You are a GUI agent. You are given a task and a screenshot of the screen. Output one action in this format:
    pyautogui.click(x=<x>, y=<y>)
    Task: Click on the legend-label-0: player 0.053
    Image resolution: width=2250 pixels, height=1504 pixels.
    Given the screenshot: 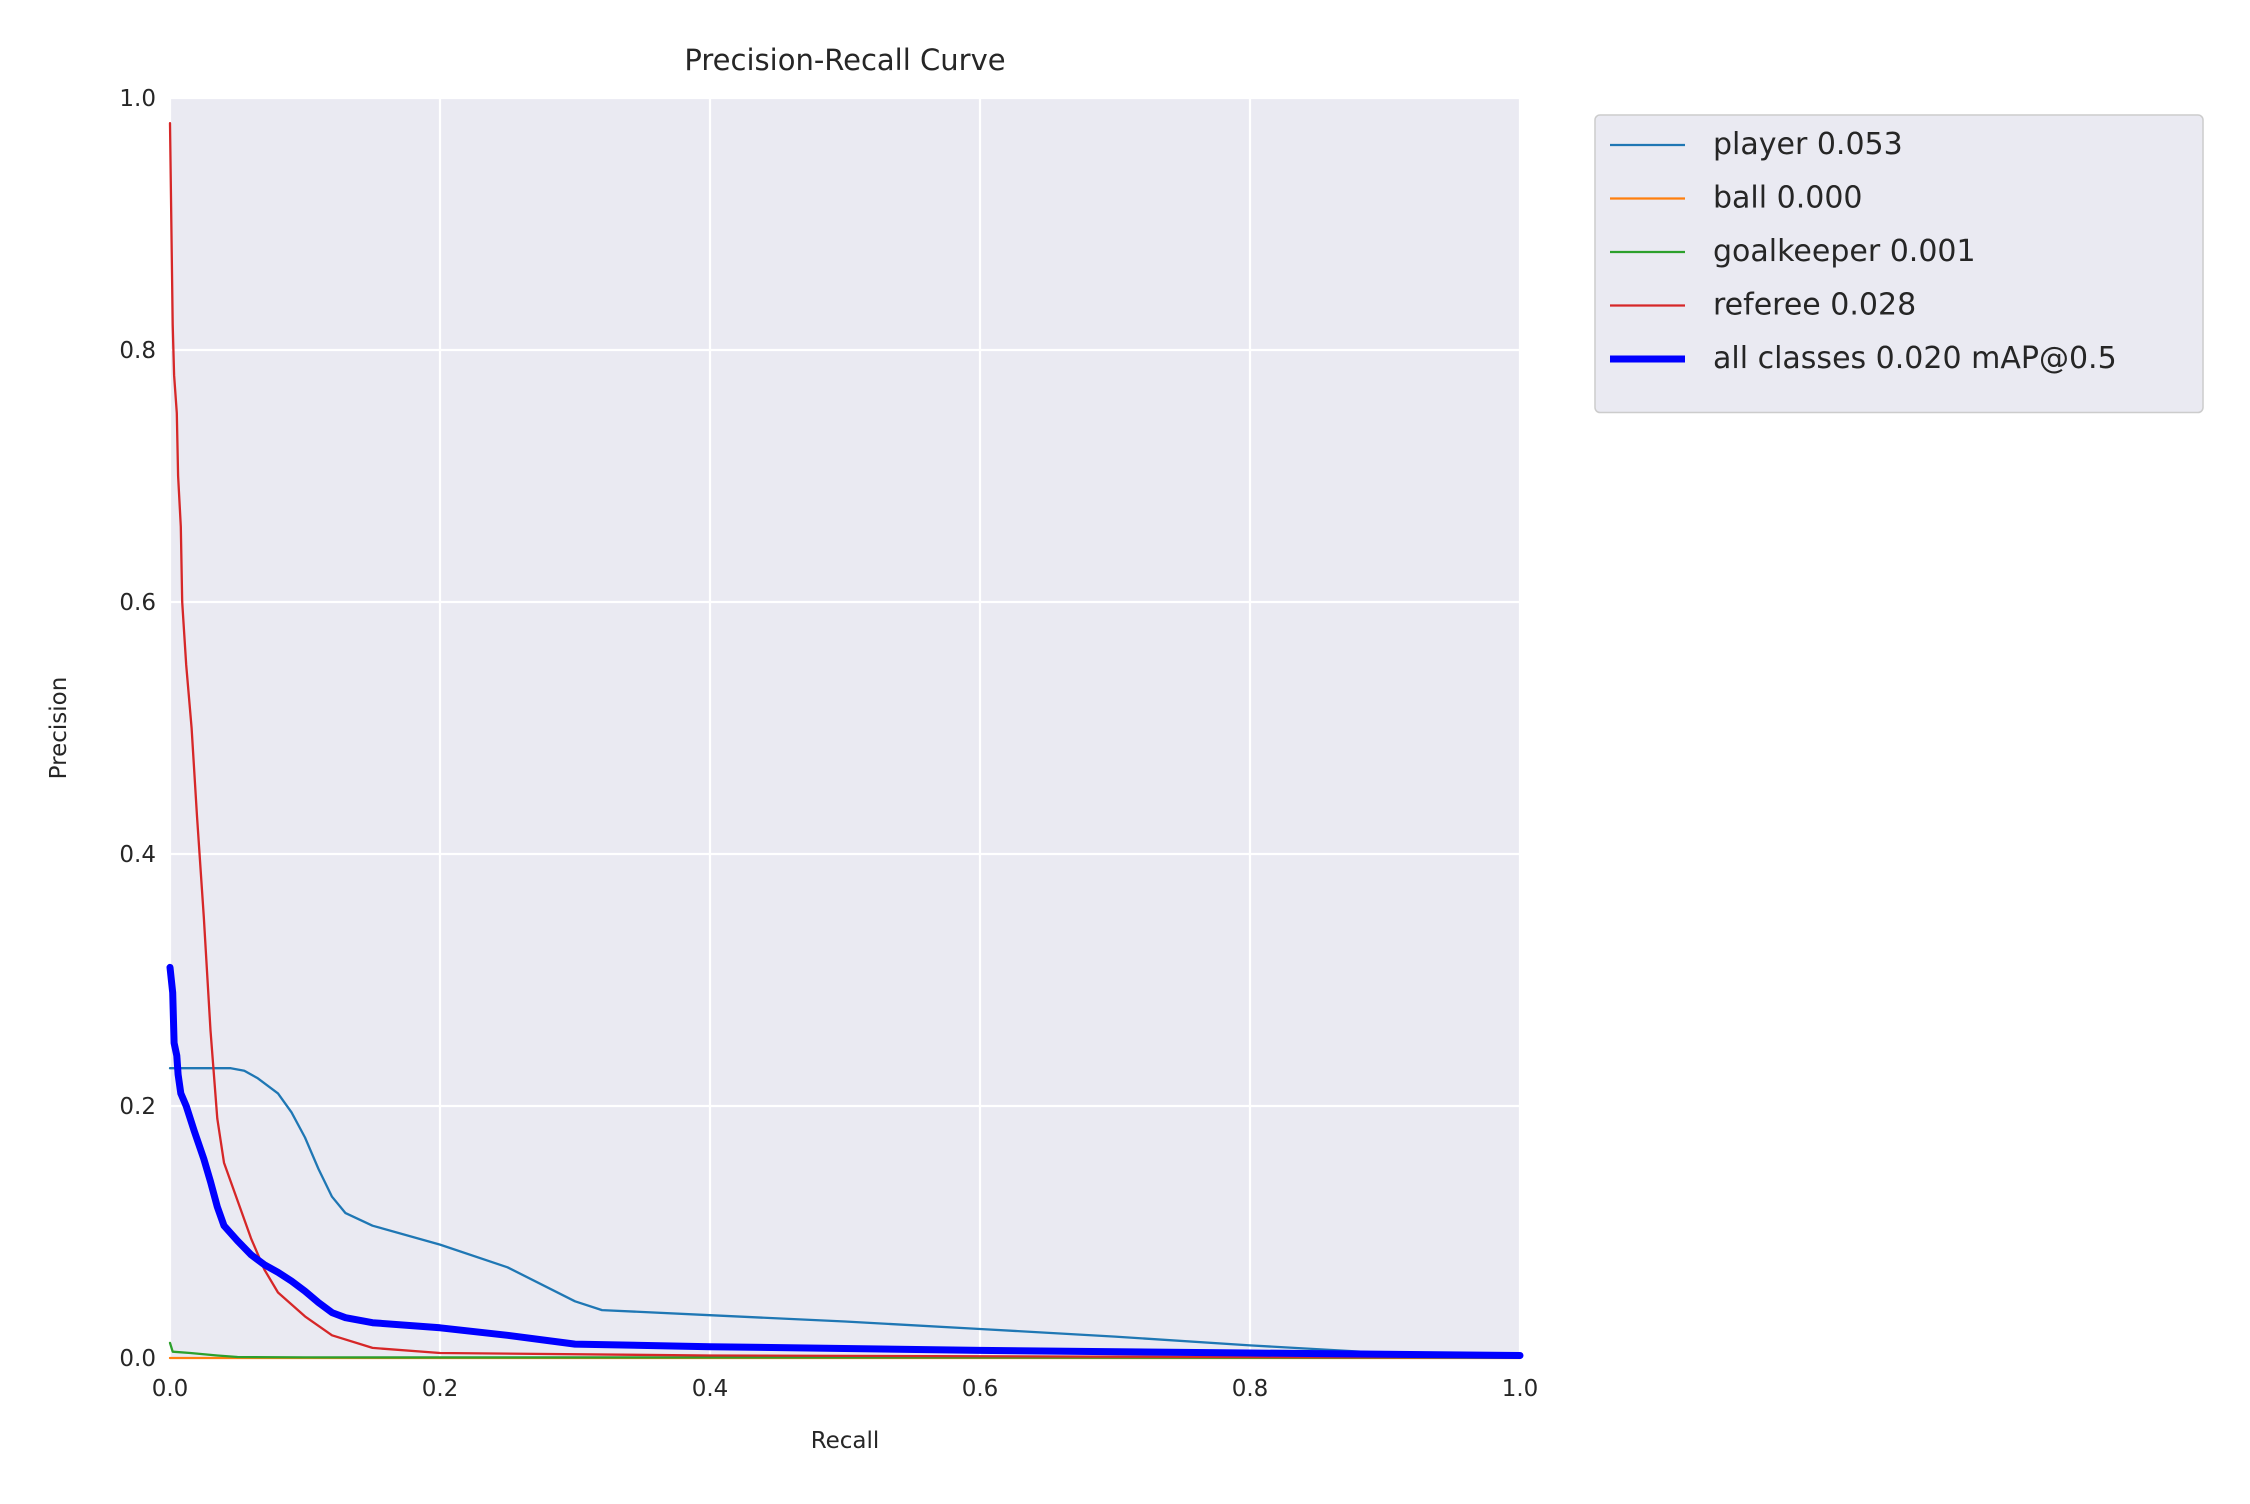 What is the action you would take?
    pyautogui.click(x=1808, y=144)
    